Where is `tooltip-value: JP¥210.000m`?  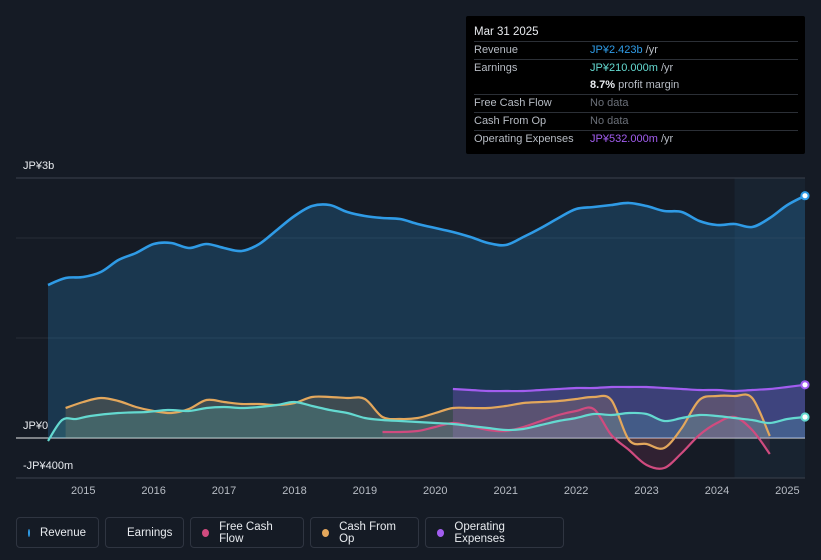 tooltip-value: JP¥210.000m is located at coordinates (624, 68).